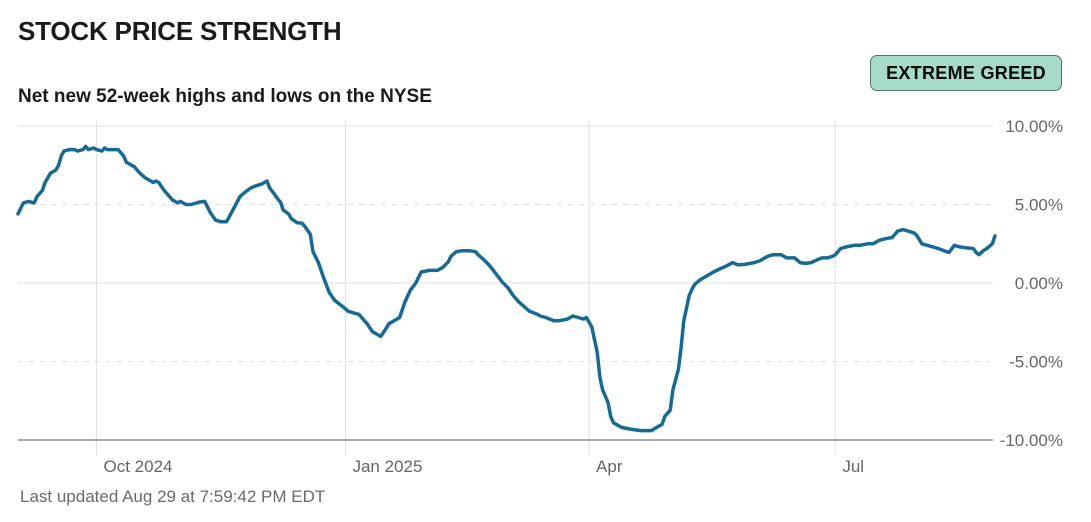  Describe the element at coordinates (173, 496) in the screenshot. I see `last-updated-text: Last updated Aug 29 at 7:59:42 PM EDT` at that location.